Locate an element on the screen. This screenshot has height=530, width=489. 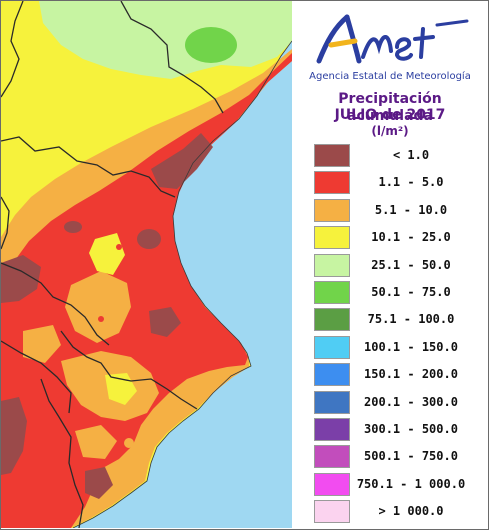
legend-label: 150.1 - 200.0 is located at coordinates (411, 374).